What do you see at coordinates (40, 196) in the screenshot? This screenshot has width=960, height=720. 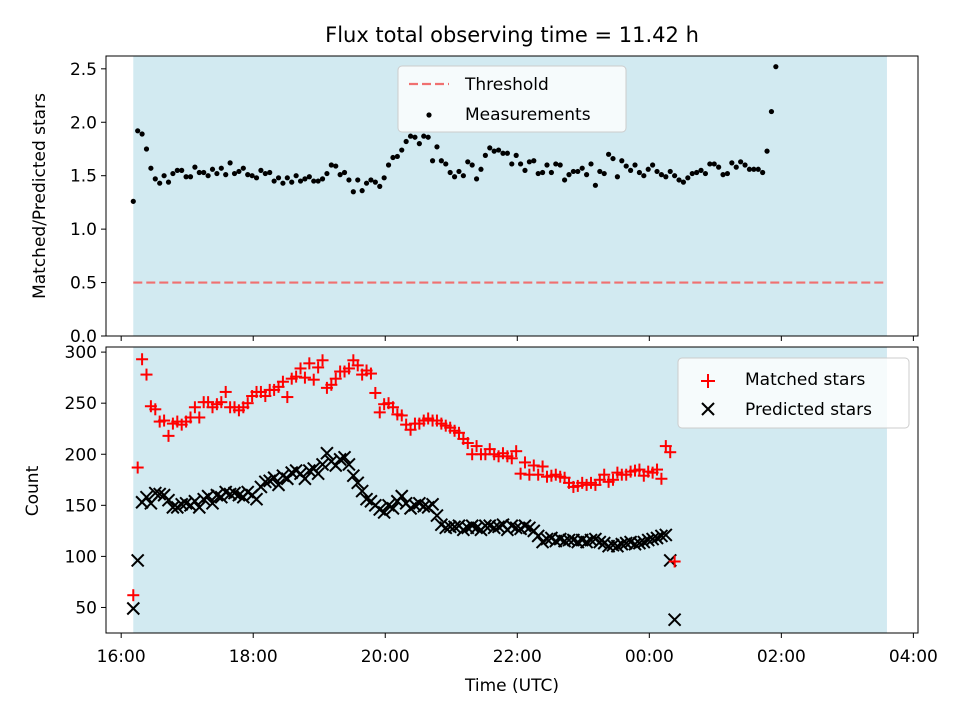 I see `top-y-axis-label: Matched/Predicted stars` at bounding box center [40, 196].